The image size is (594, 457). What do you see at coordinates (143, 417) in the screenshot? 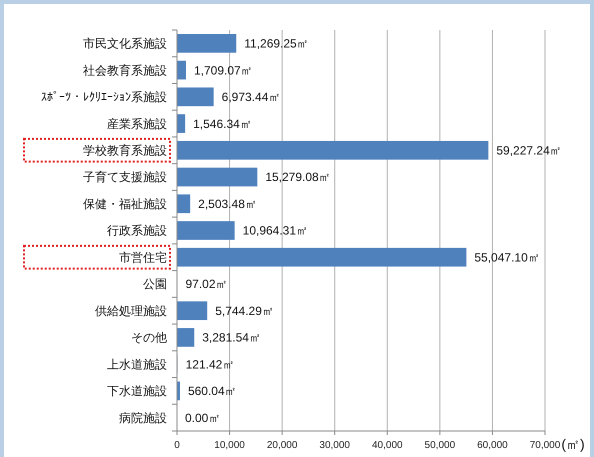
I see `y-tick-label: 病院施設` at bounding box center [143, 417].